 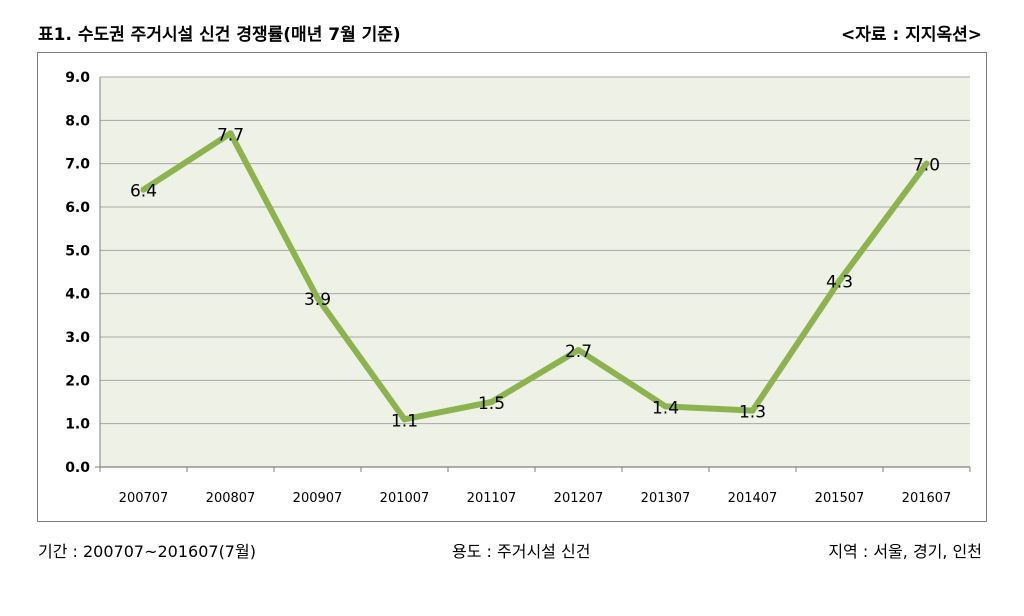 I want to click on data-label: 1.4, so click(x=665, y=408).